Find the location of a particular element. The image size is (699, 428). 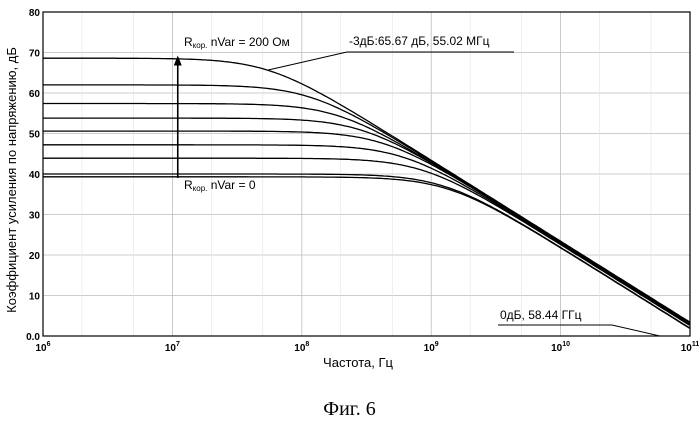

annotation-rkor-200: Rкор. nVar = 200 Ом is located at coordinates (237, 42).